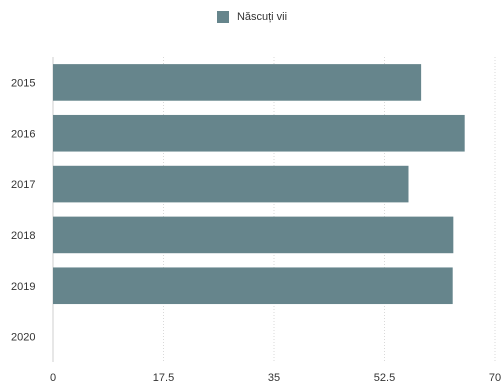 This screenshot has height=383, width=504. Describe the element at coordinates (53, 377) in the screenshot. I see `x-tick-label: 0` at that location.